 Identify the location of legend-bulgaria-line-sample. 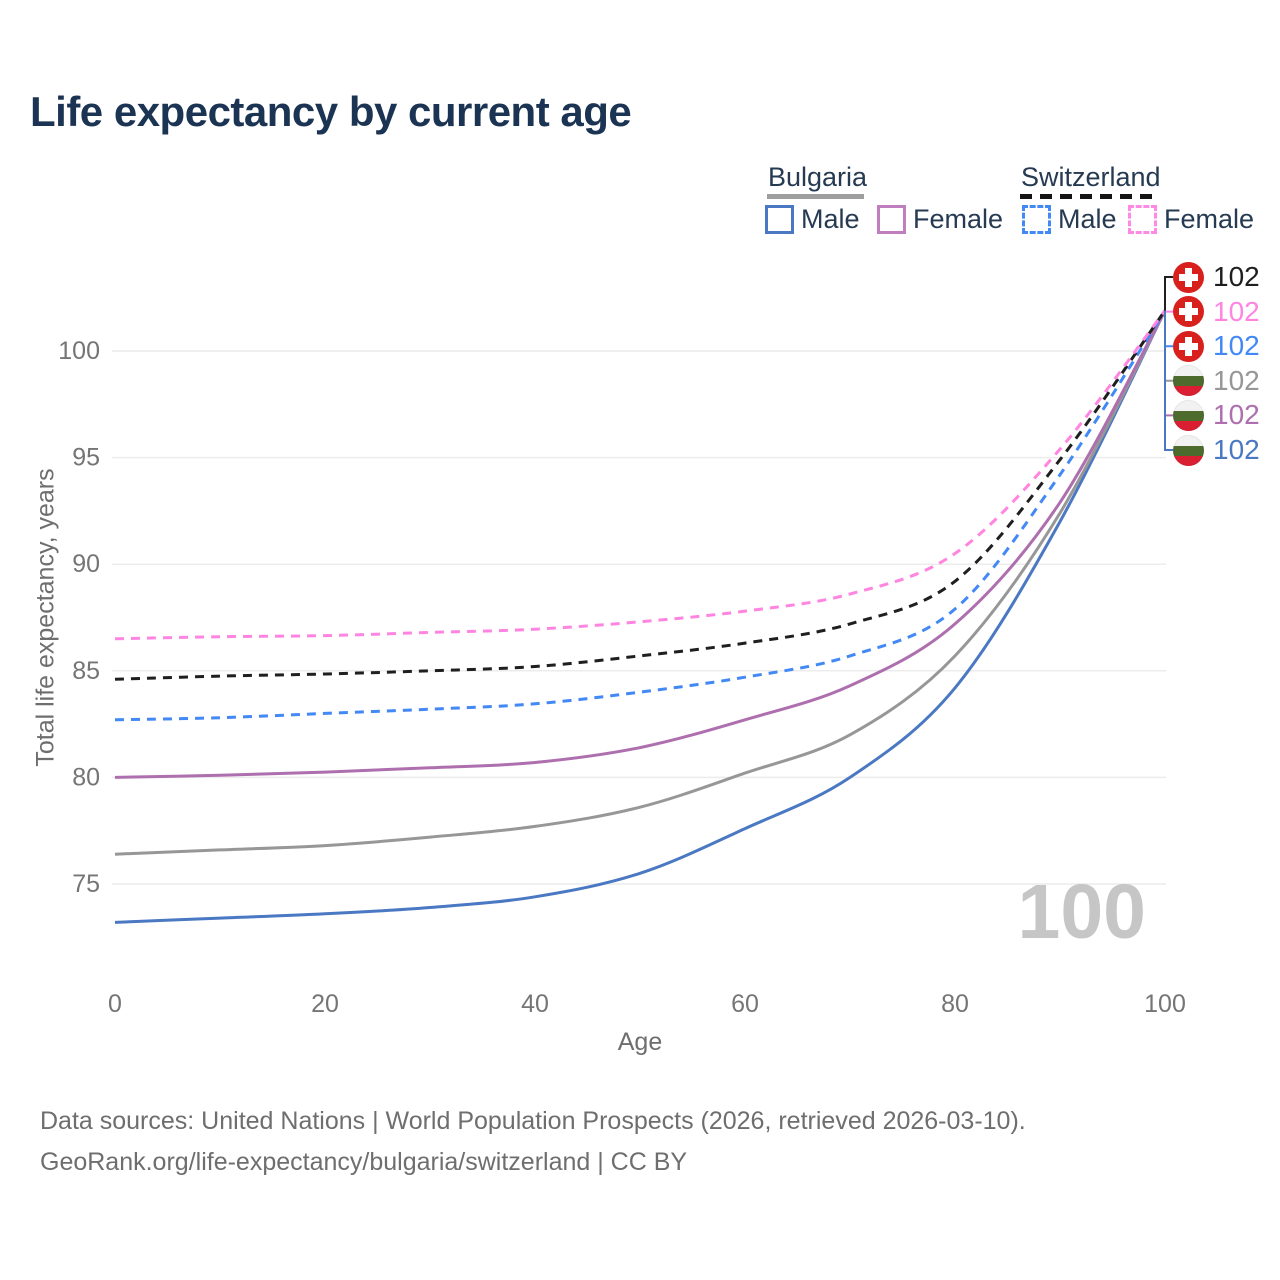
(815, 196).